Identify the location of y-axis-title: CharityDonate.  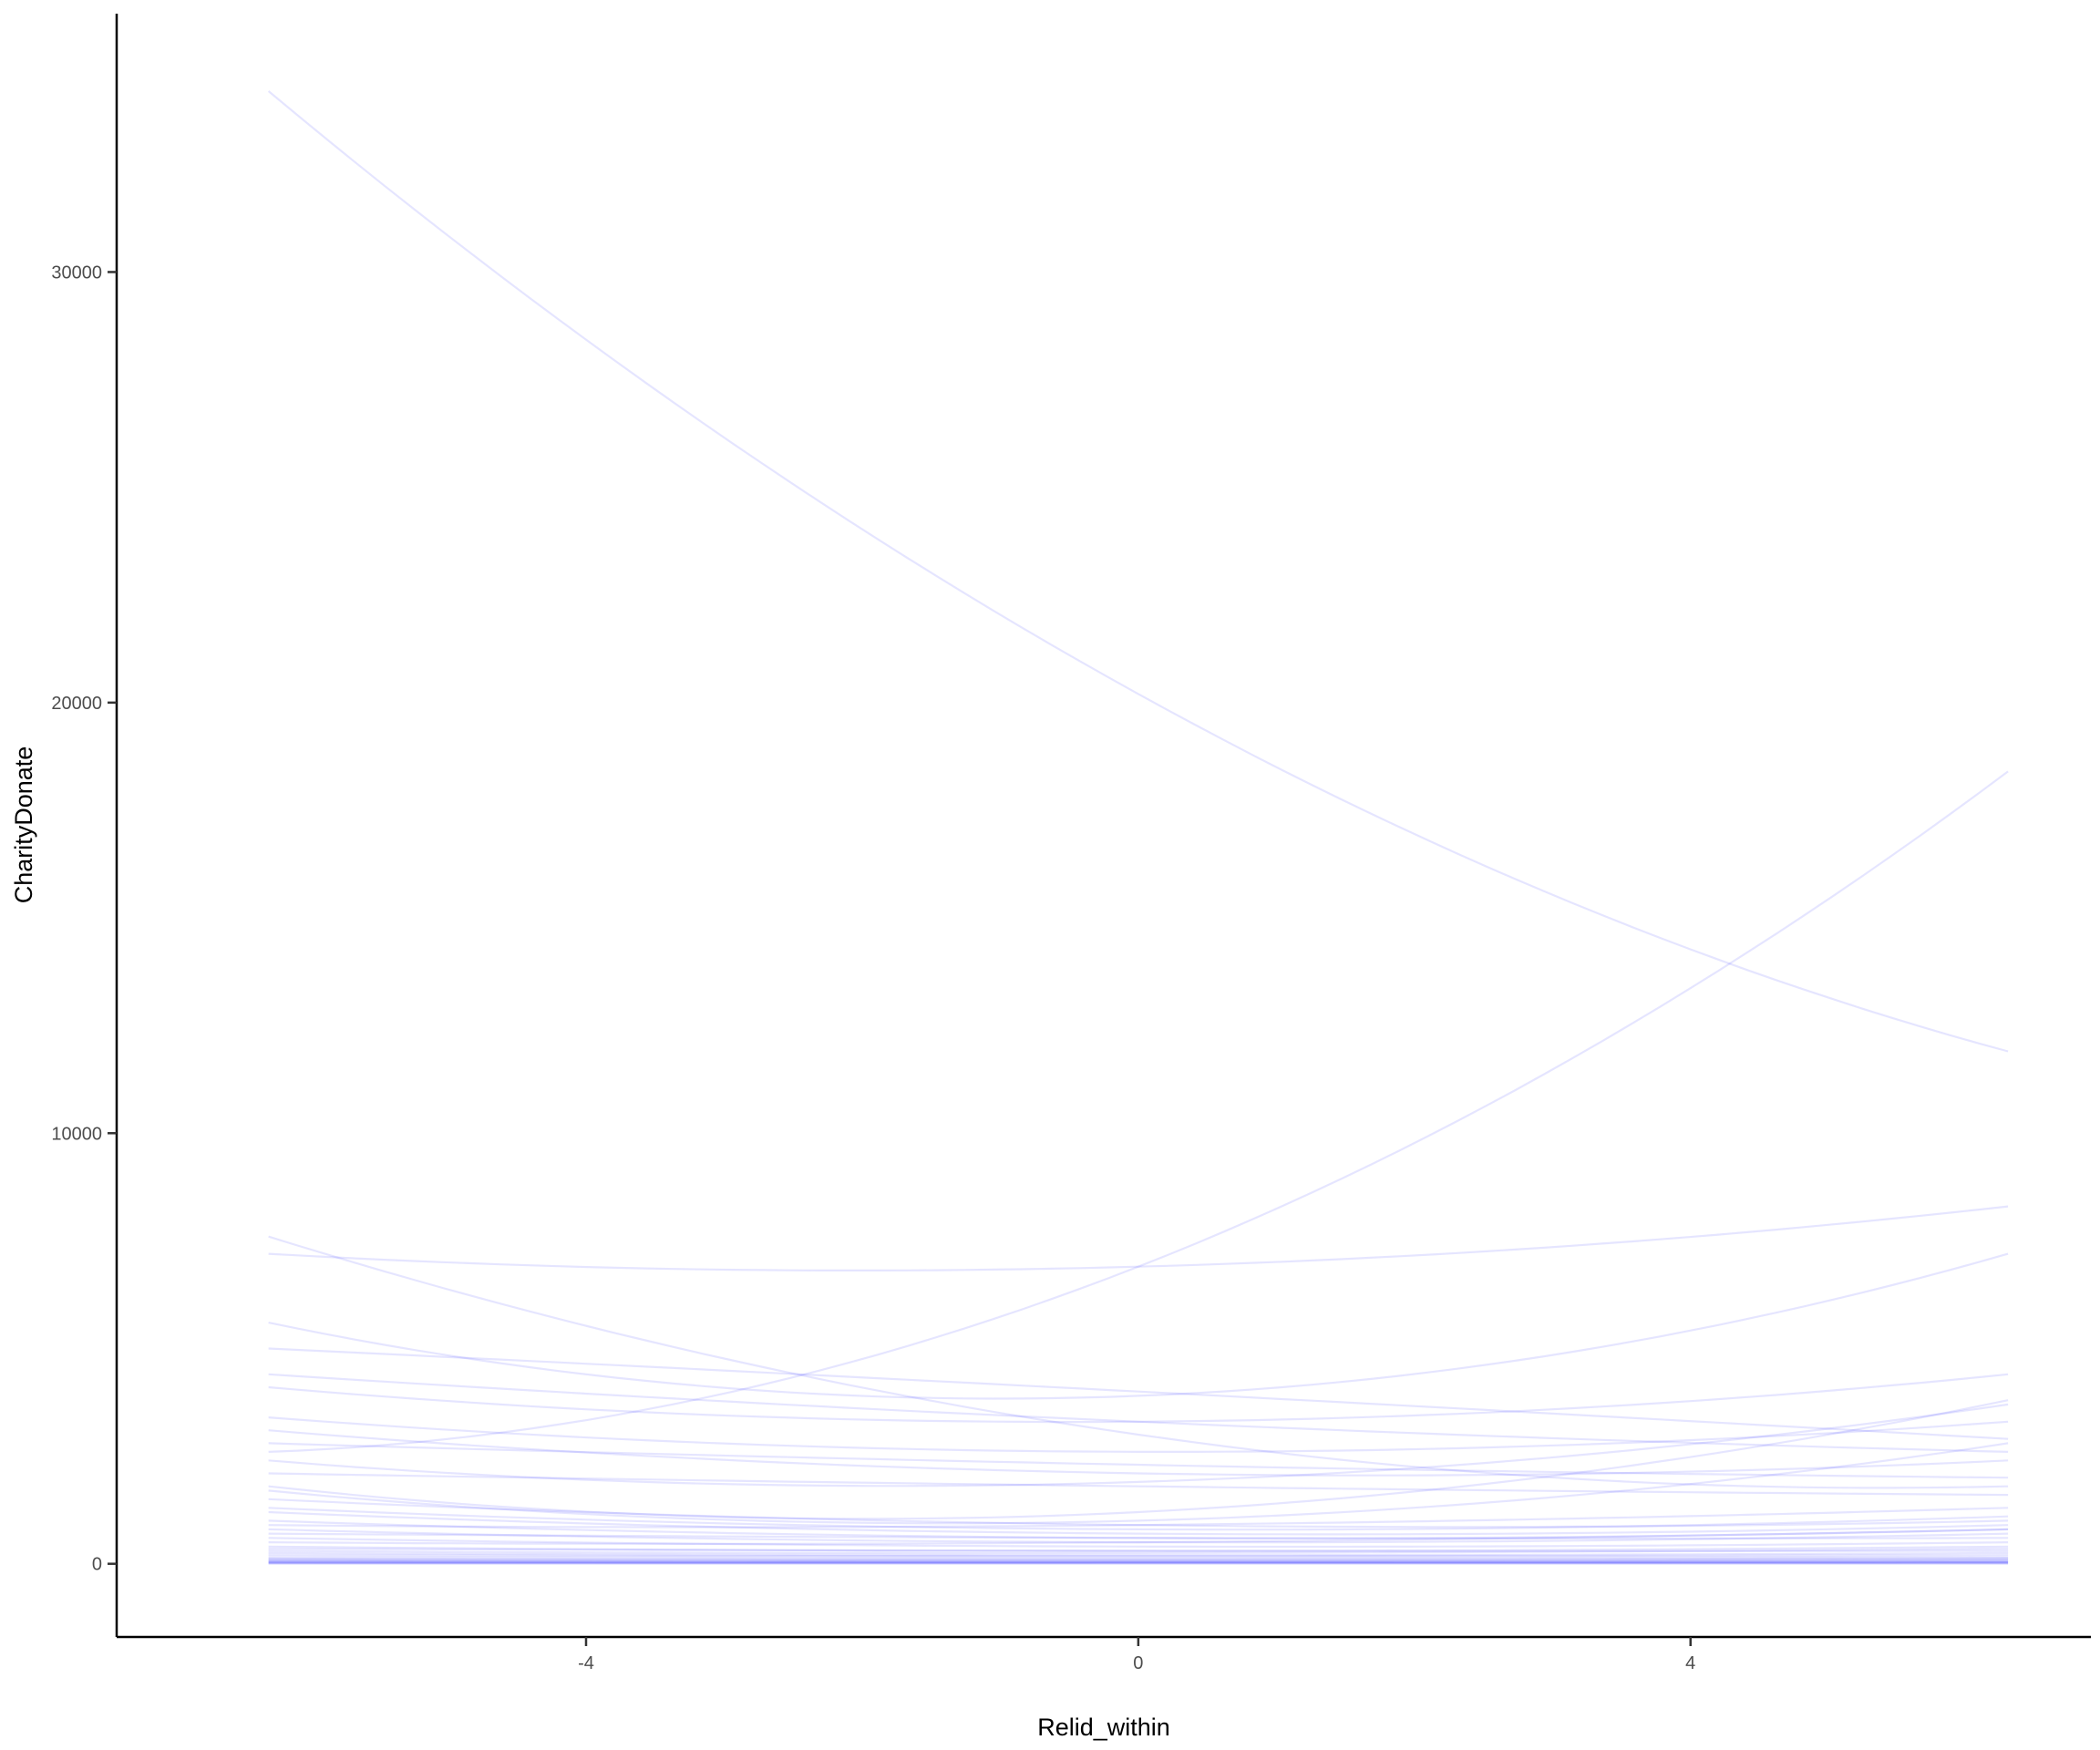
(23, 825).